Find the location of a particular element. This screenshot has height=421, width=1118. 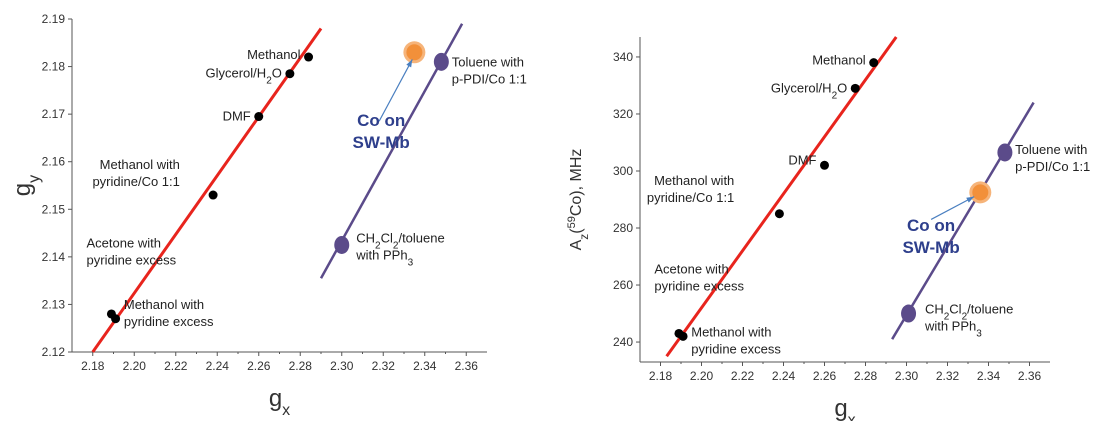

purple-fit-line is located at coordinates (963, 220).